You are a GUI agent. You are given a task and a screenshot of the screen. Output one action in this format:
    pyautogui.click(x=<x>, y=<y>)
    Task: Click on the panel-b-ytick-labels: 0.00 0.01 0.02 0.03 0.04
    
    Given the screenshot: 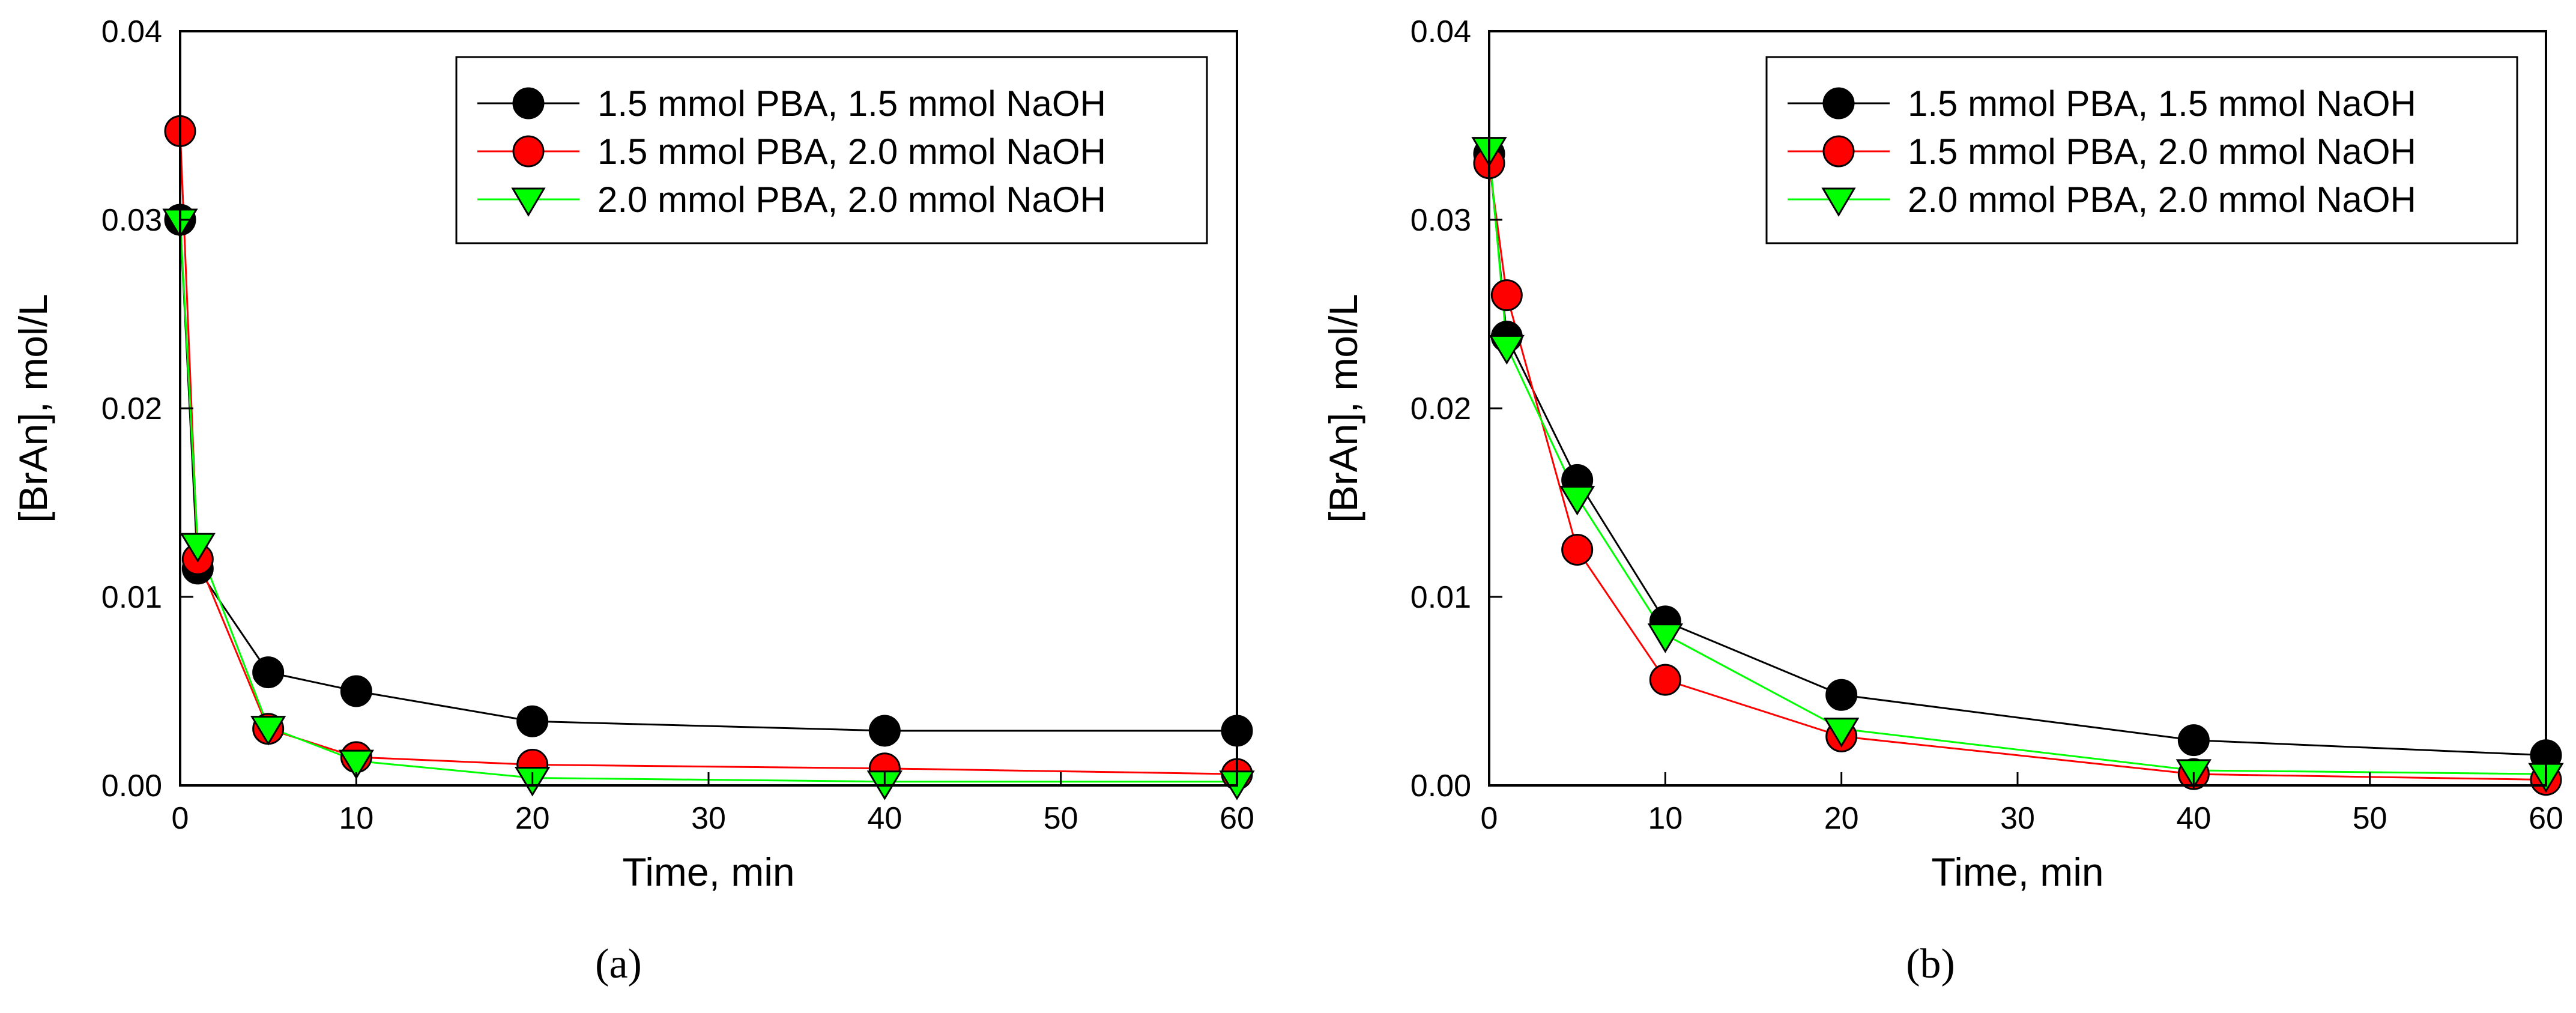 What is the action you would take?
    pyautogui.click(x=1440, y=408)
    